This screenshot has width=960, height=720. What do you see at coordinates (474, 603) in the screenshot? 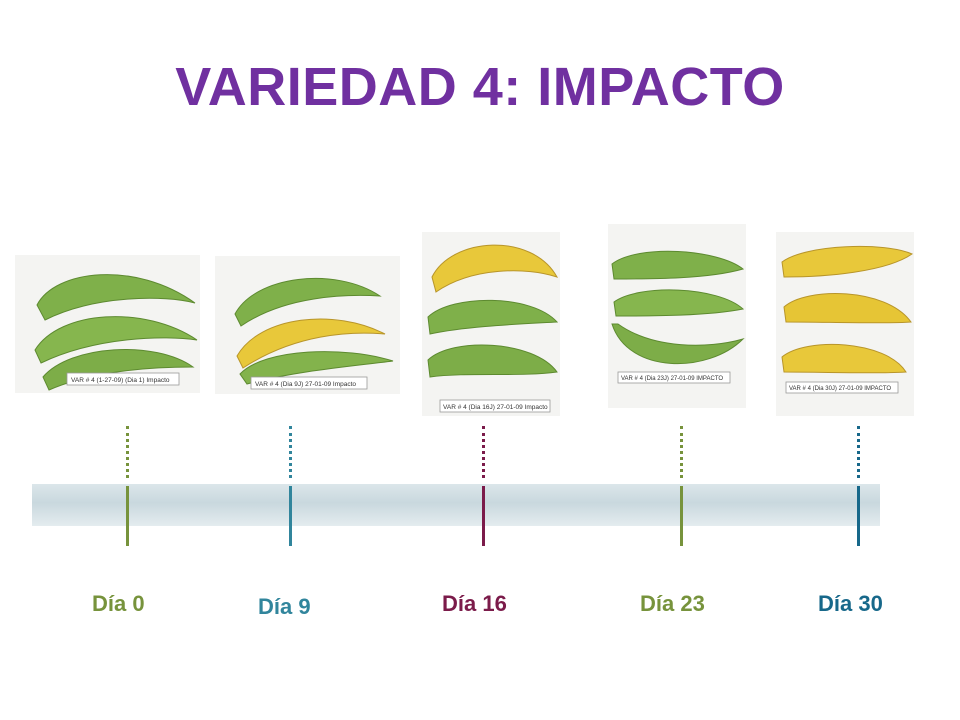
I see `day-16-label: Día 16` at bounding box center [474, 603].